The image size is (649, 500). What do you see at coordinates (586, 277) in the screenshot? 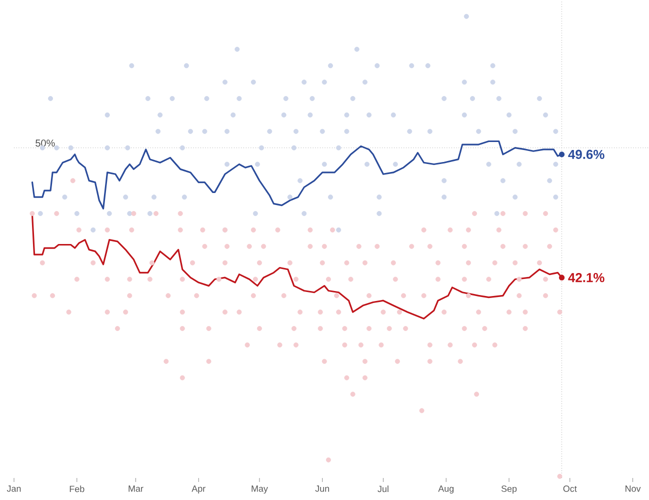
I see `data-label: 42.1%` at bounding box center [586, 277].